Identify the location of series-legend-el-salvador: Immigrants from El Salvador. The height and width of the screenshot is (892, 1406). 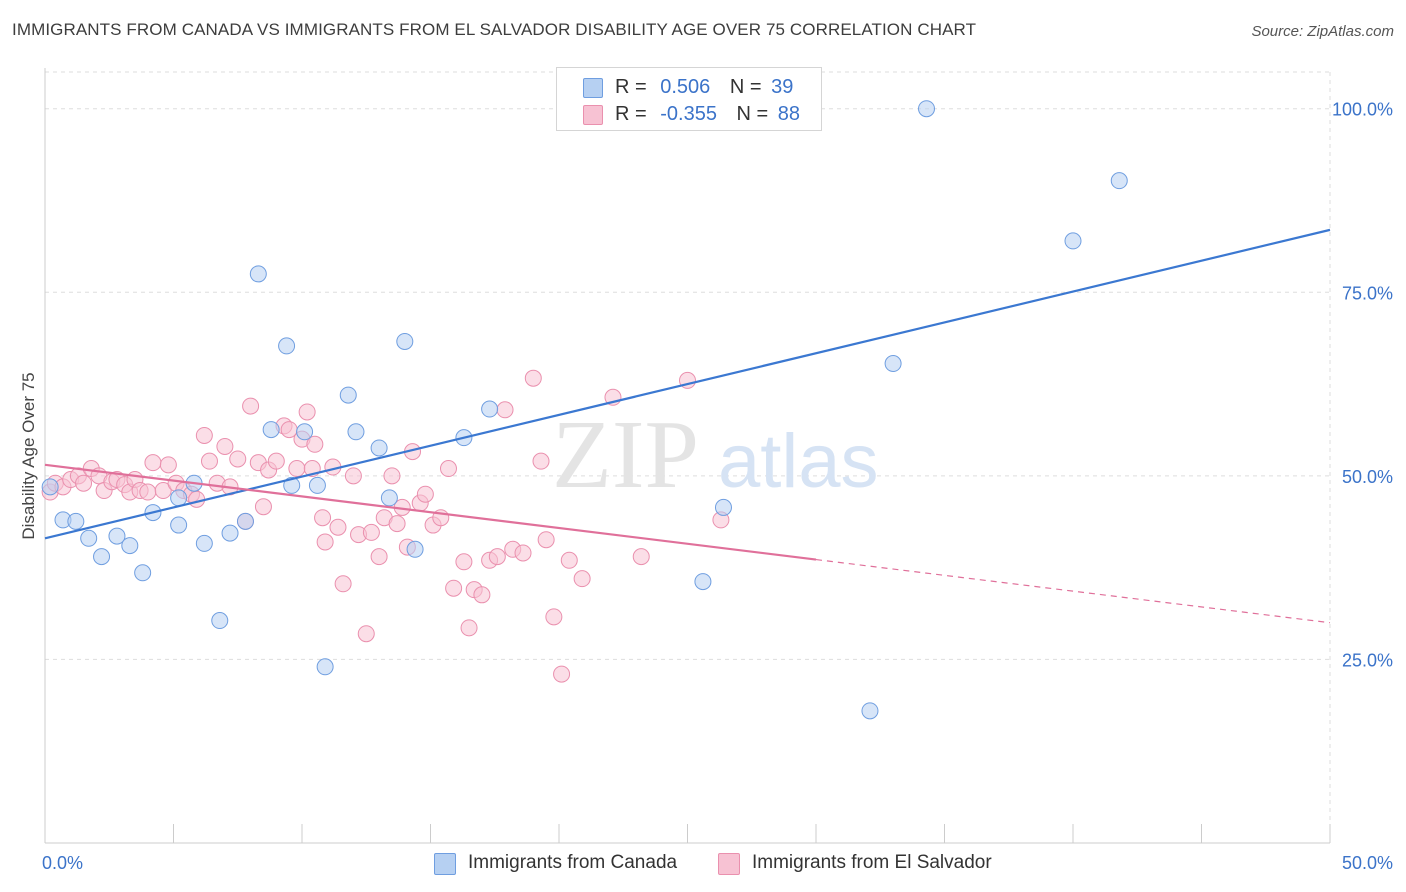
(868, 864).